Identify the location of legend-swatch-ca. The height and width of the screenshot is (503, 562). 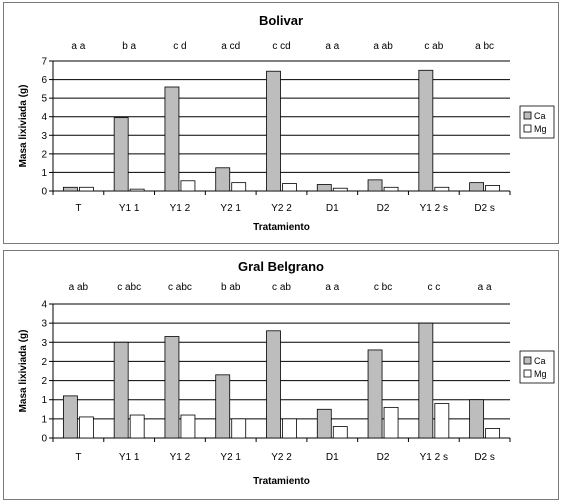
(527, 360).